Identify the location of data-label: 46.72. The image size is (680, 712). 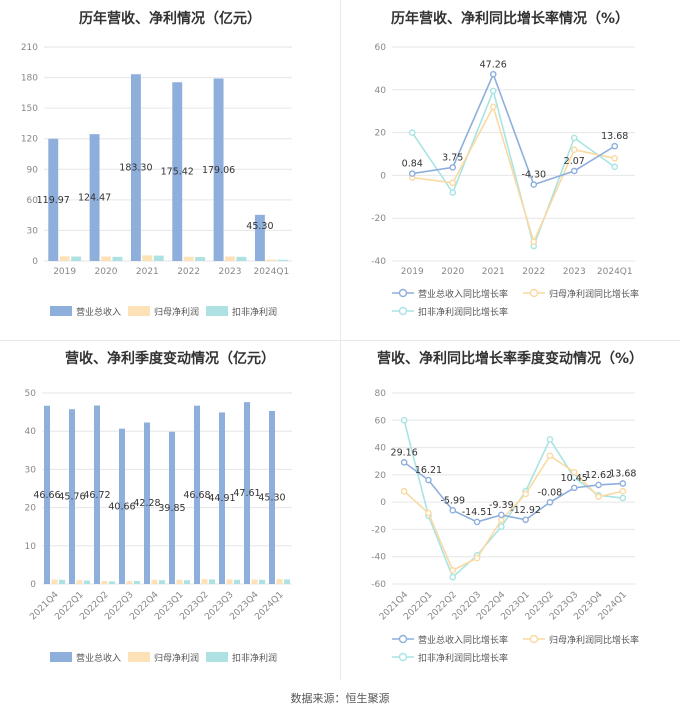
(96, 495).